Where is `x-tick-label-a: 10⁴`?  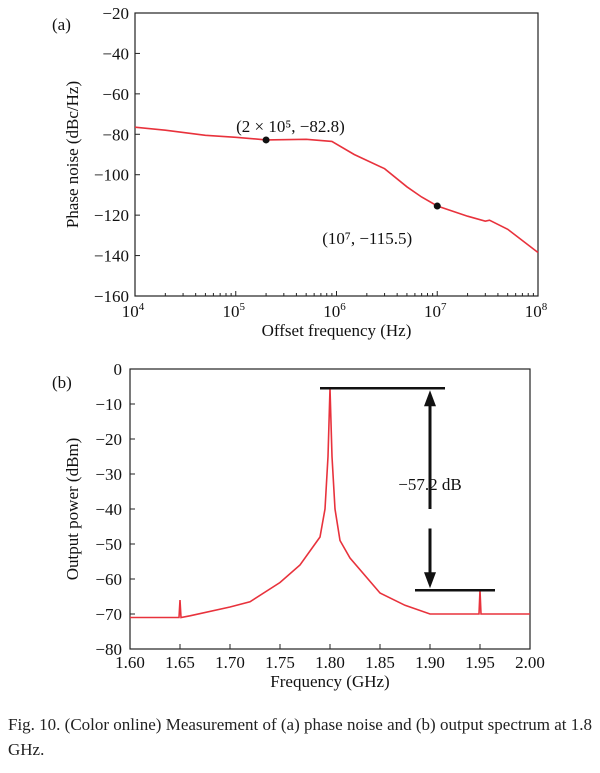 x-tick-label-a: 10⁴ is located at coordinates (133, 311).